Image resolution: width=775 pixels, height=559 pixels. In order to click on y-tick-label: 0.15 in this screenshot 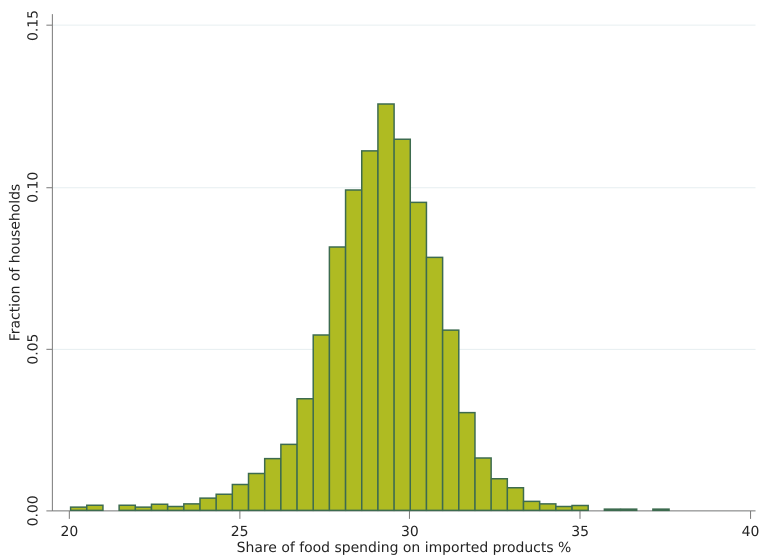, I will do `click(33, 26)`.